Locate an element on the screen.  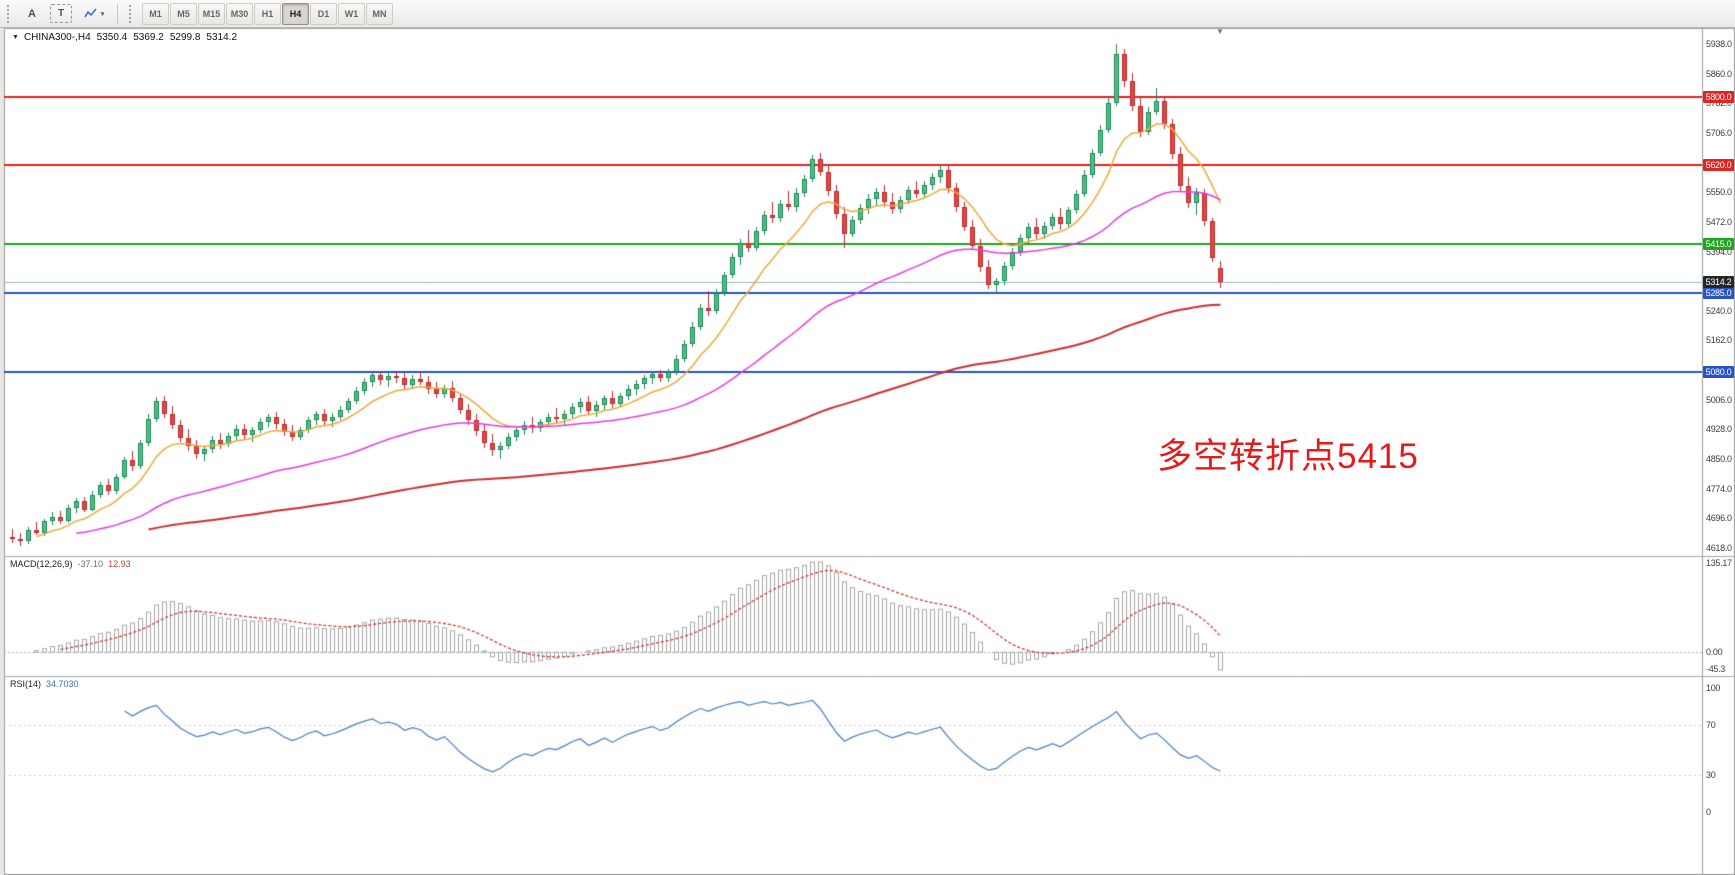
macd-signal-value: 12.93 is located at coordinates (119, 564).